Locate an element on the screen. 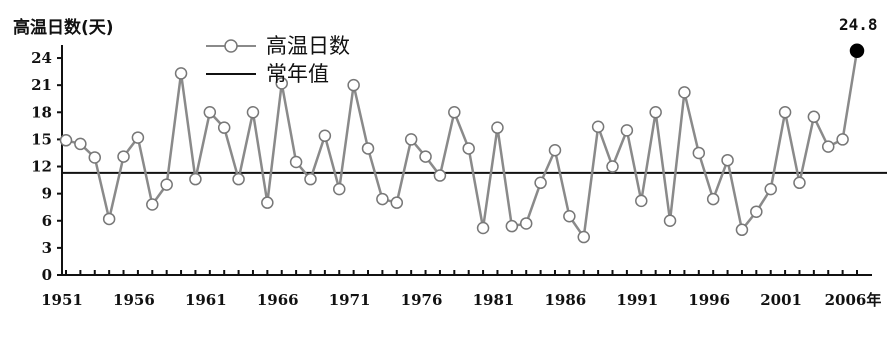  x-tick-label: 2001 is located at coordinates (781, 300).